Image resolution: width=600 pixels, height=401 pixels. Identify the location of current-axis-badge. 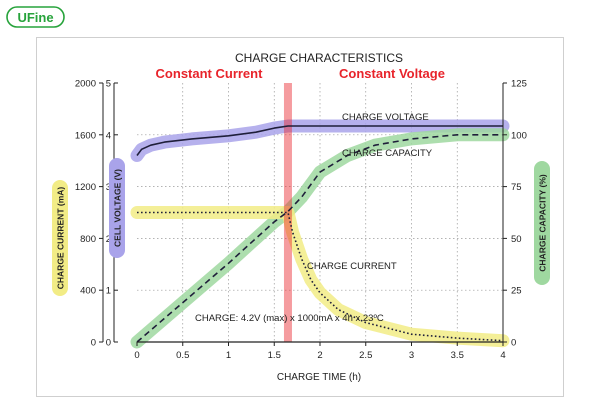
(60, 238).